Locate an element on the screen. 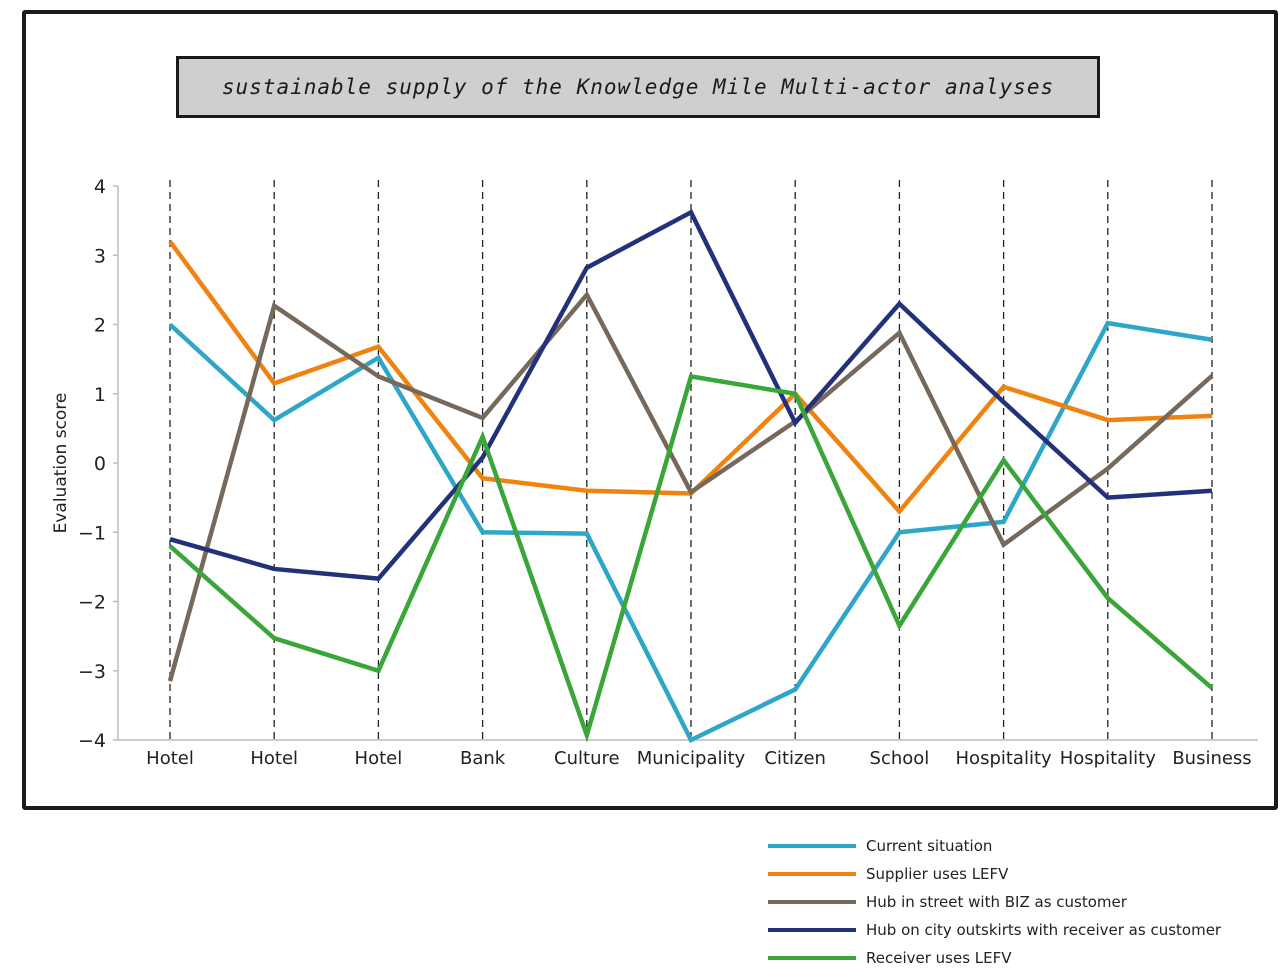 The height and width of the screenshot is (972, 1286). x-tick-label: Culture is located at coordinates (587, 758).